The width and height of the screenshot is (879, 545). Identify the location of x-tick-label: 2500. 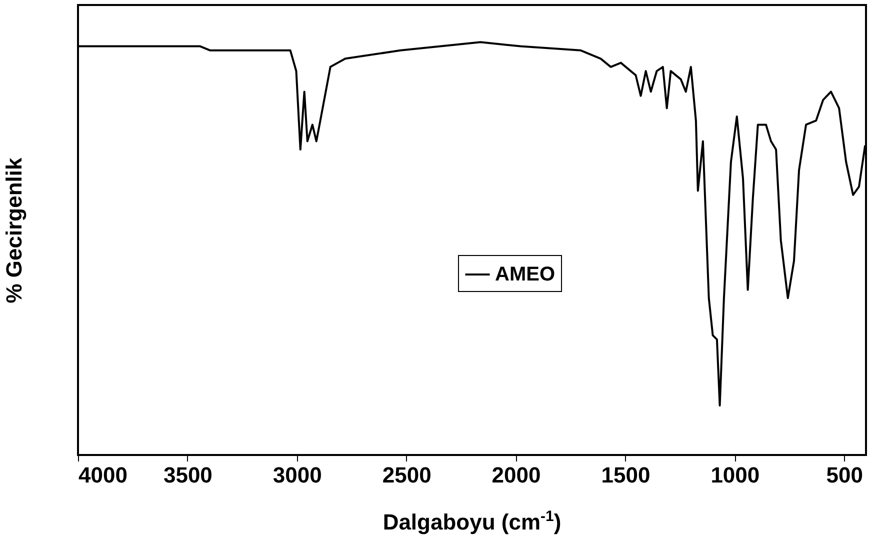
(407, 475).